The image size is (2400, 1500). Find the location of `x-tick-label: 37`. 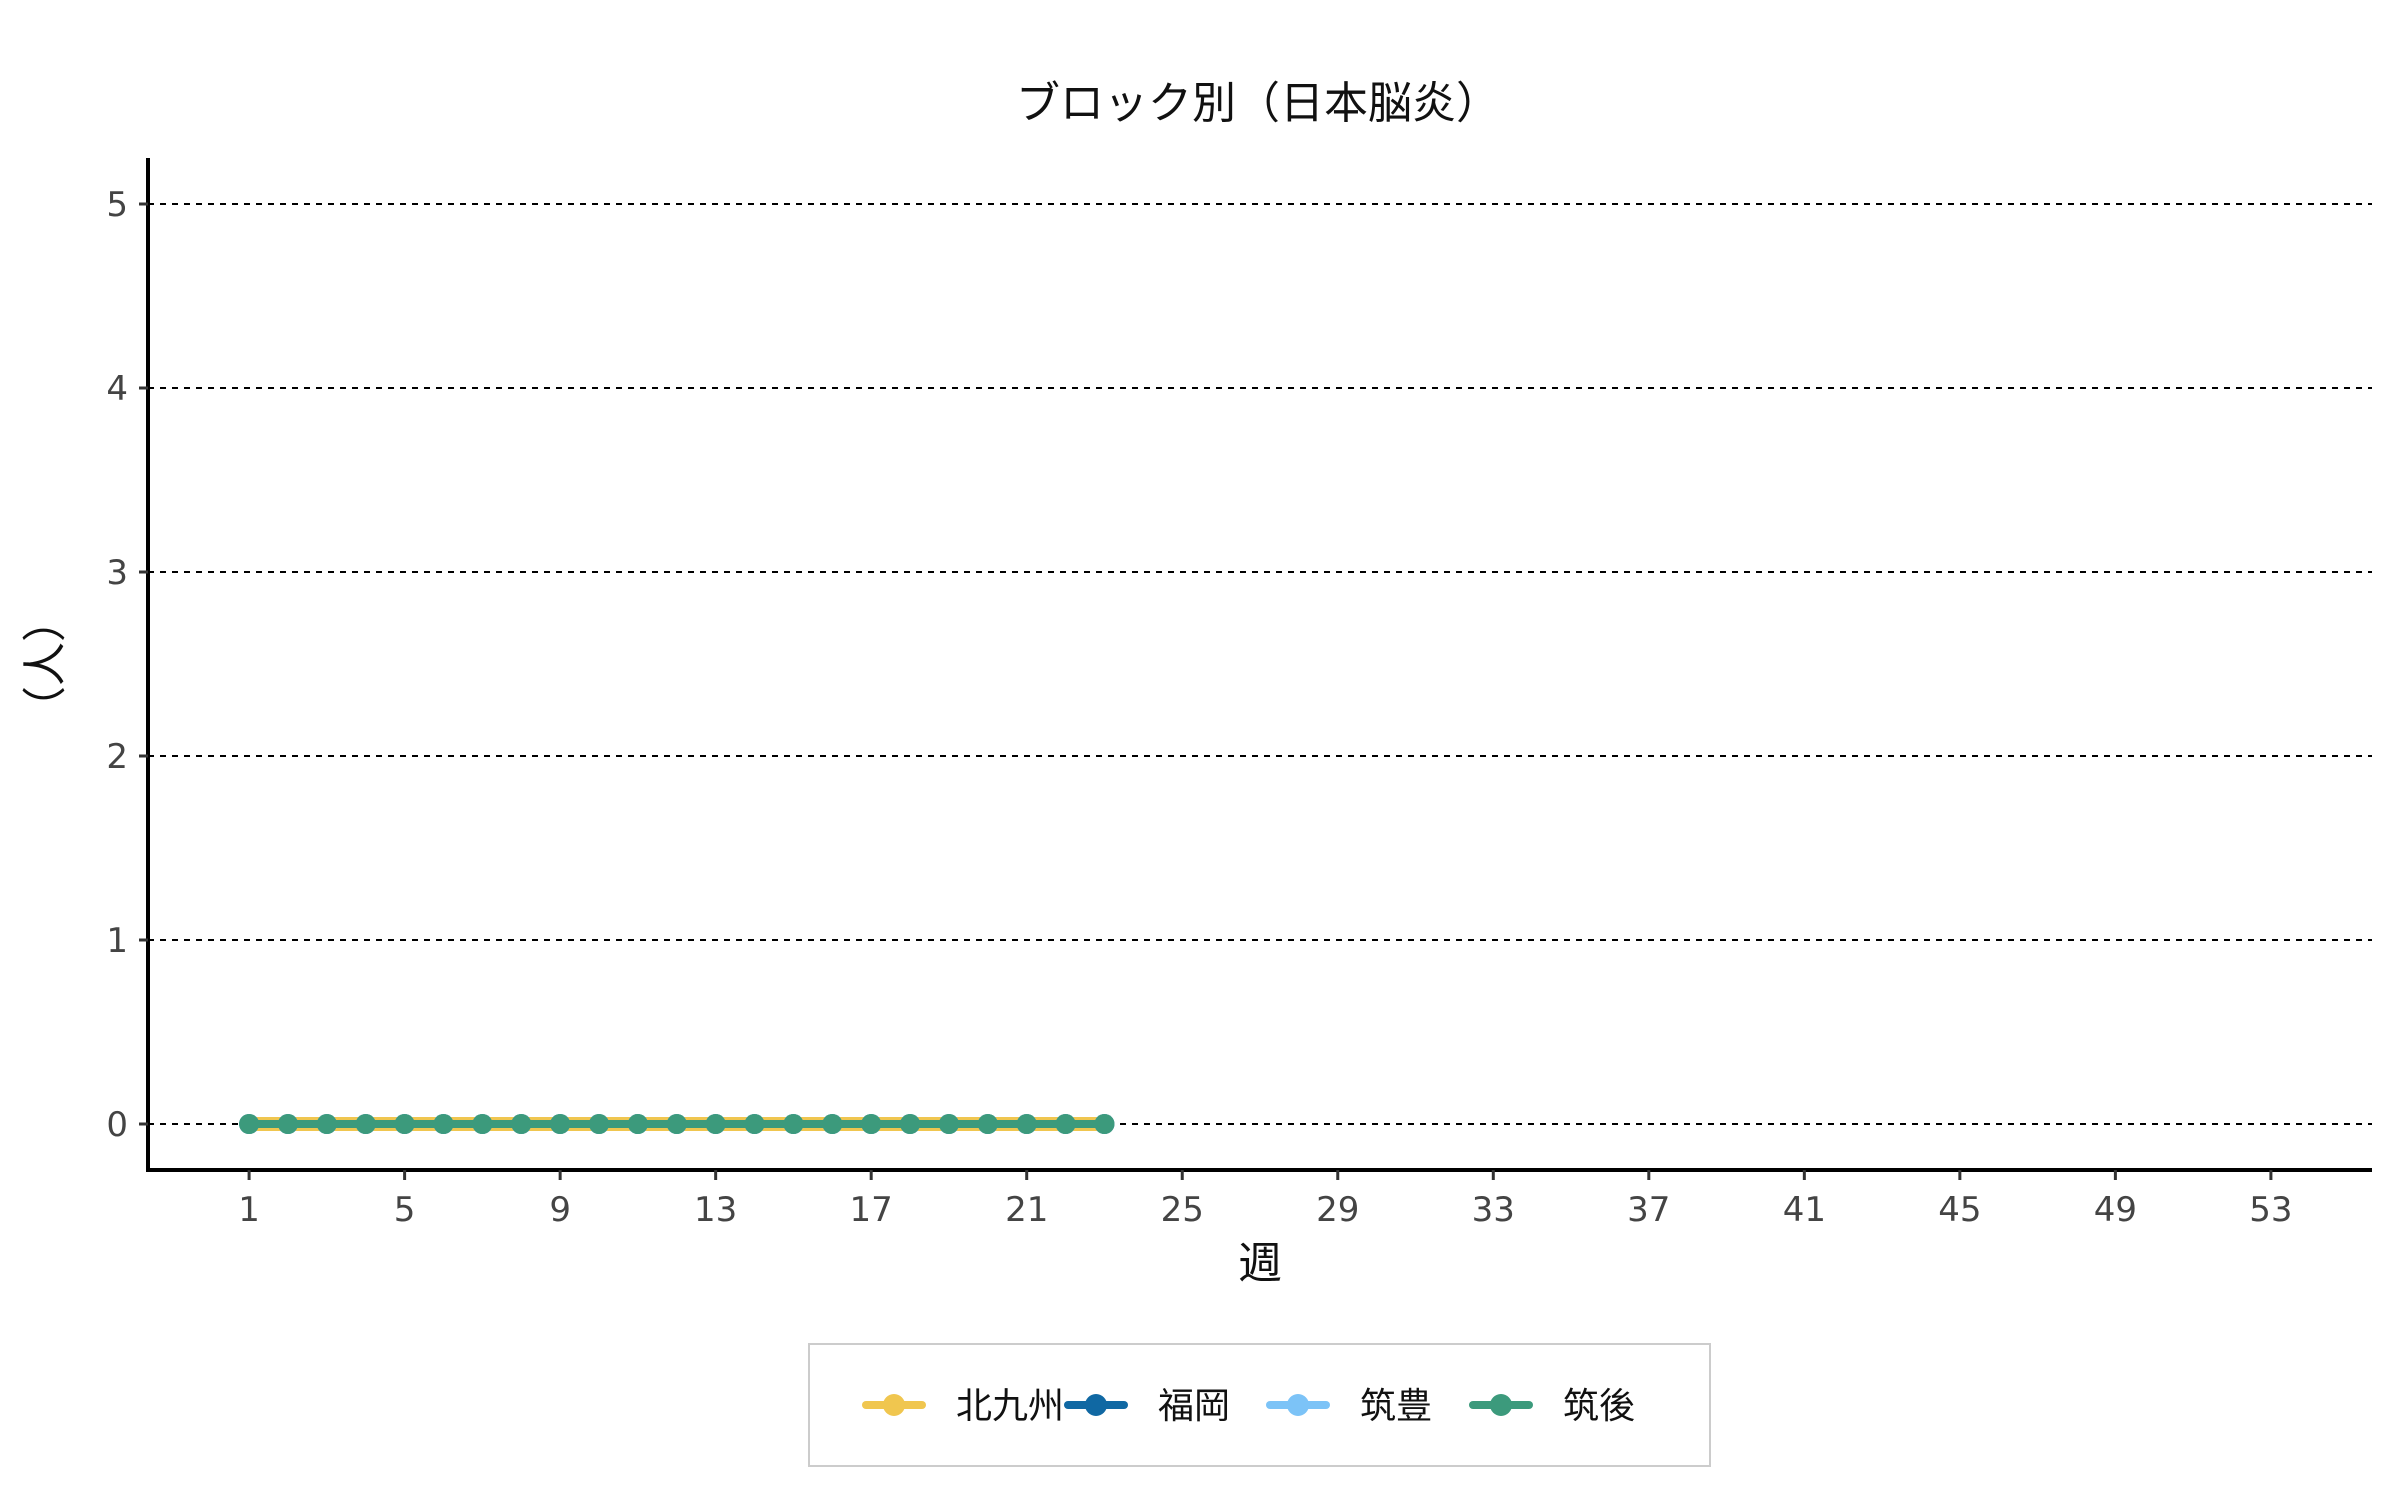

x-tick-label: 37 is located at coordinates (1648, 1210).